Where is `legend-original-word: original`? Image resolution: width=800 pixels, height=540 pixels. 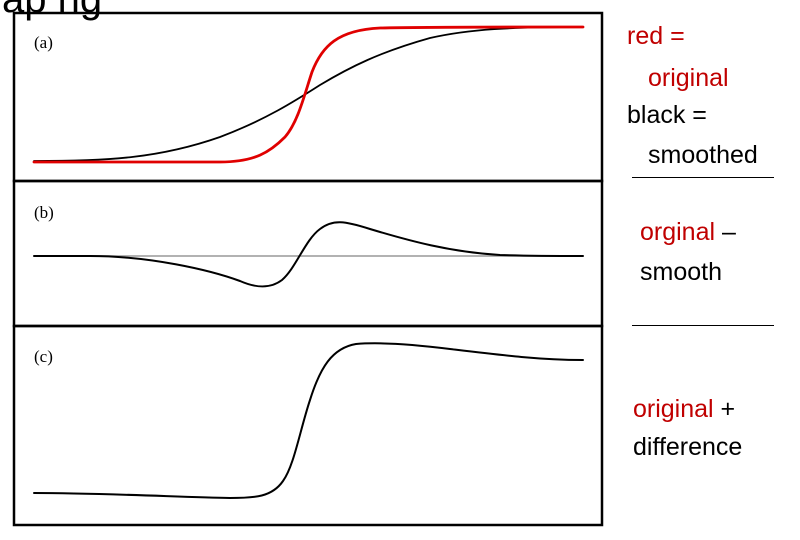
legend-original-word: original is located at coordinates (688, 78).